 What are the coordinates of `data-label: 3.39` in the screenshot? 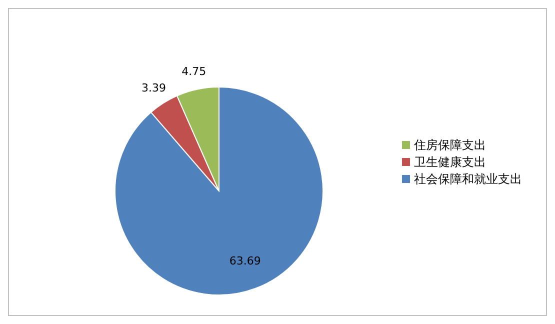 It's located at (154, 87).